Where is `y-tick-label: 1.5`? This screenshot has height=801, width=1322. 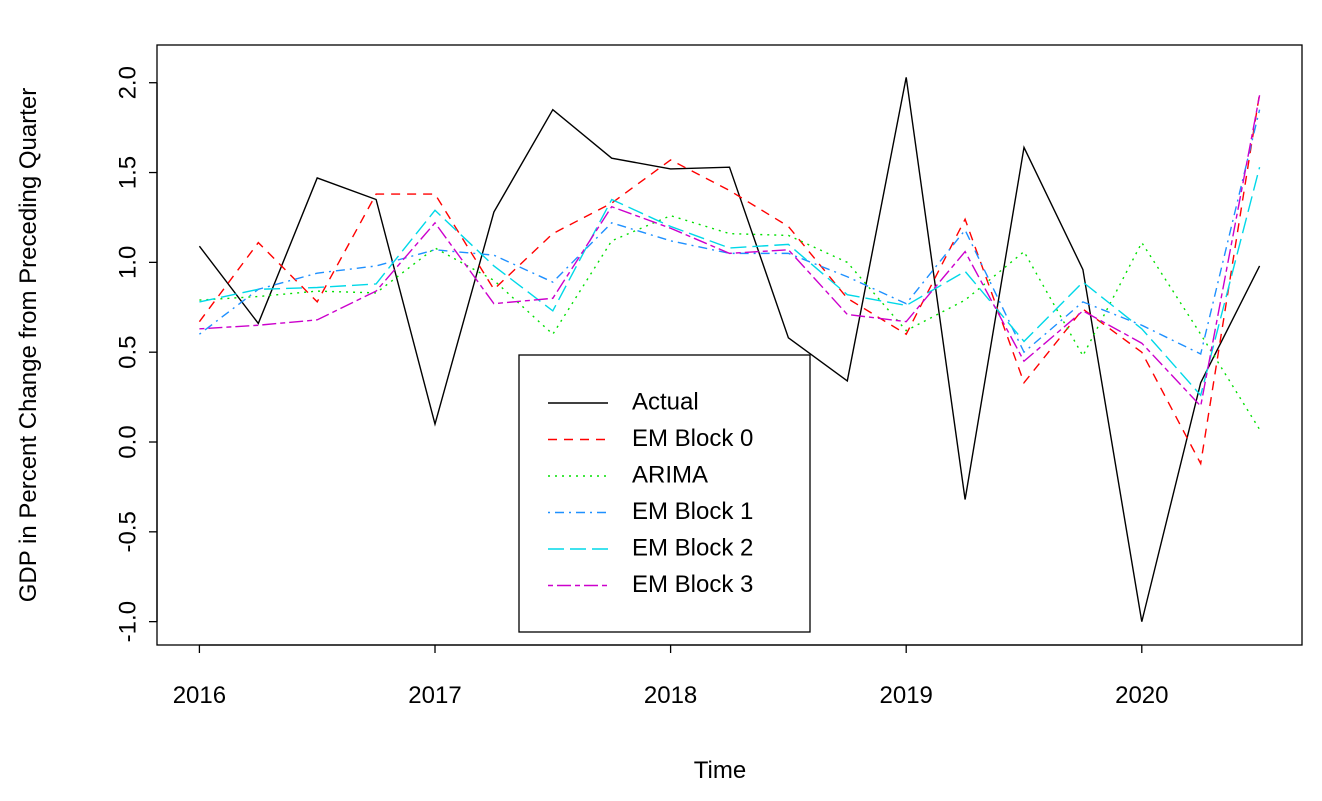 y-tick-label: 1.5 is located at coordinates (127, 172).